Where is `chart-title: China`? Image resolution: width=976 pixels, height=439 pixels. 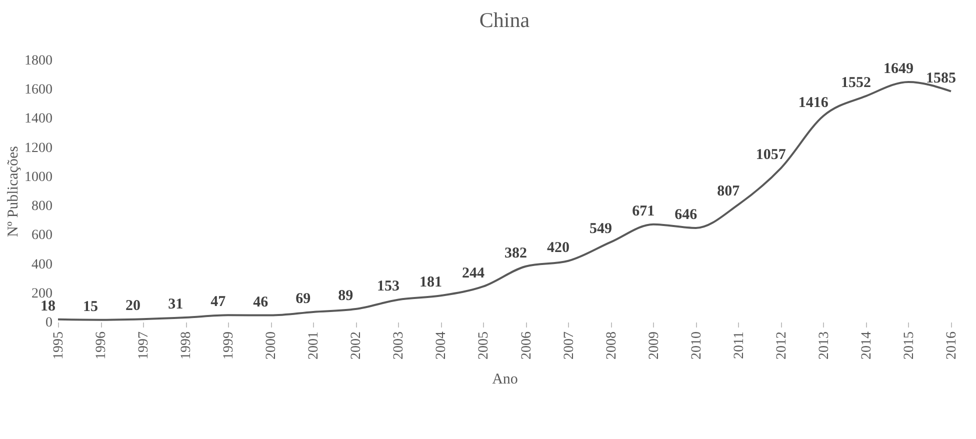 chart-title: China is located at coordinates (504, 20).